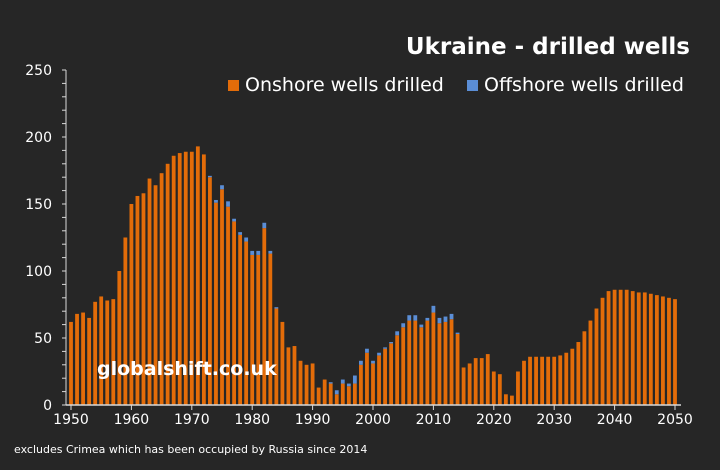 Image resolution: width=720 pixels, height=470 pixels. I want to click on bar-offshore-2010, so click(433, 309).